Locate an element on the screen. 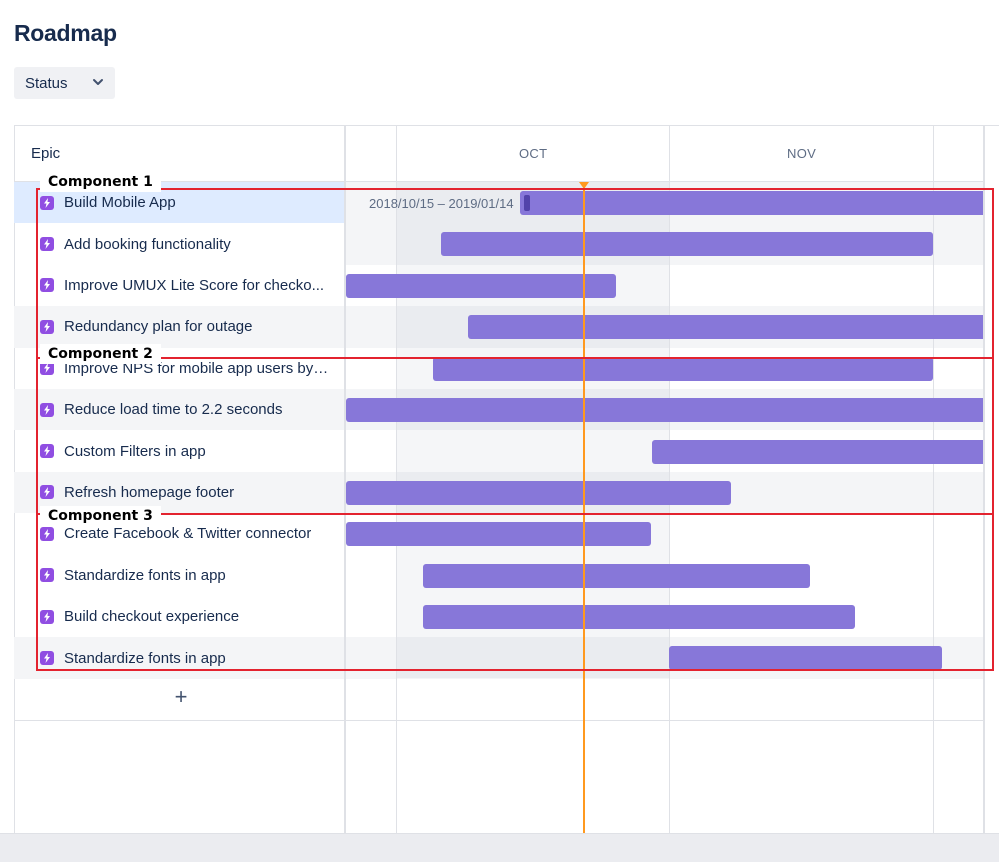 The height and width of the screenshot is (862, 999). epic-row: Redundancy plan for outage is located at coordinates (179, 327).